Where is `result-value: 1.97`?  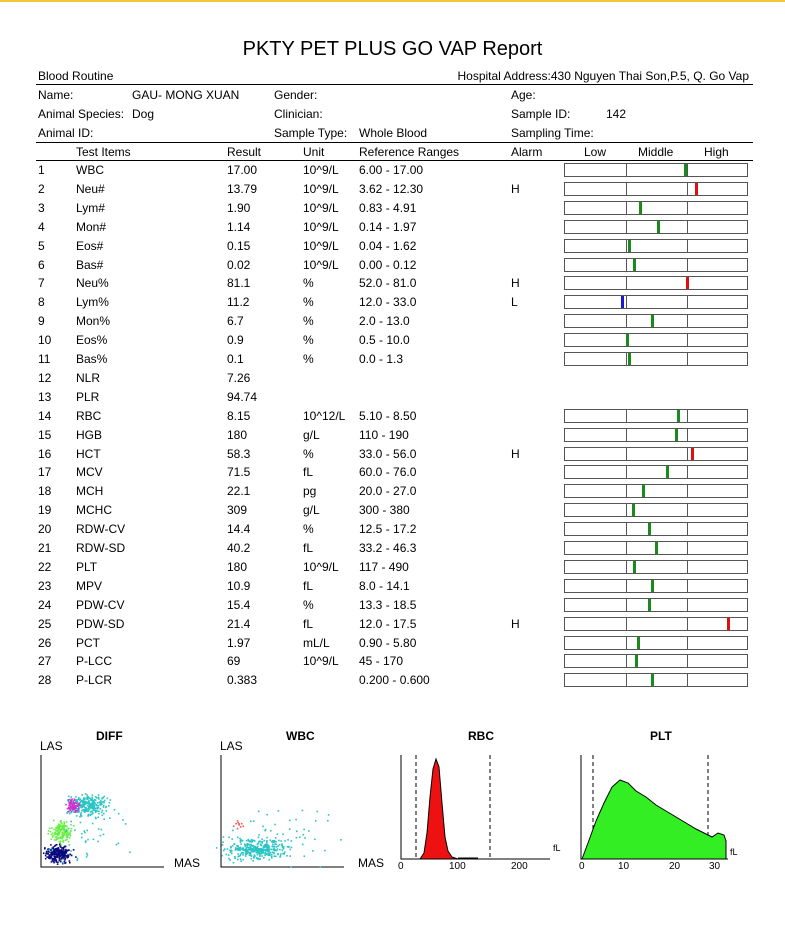 result-value: 1.97 is located at coordinates (239, 642).